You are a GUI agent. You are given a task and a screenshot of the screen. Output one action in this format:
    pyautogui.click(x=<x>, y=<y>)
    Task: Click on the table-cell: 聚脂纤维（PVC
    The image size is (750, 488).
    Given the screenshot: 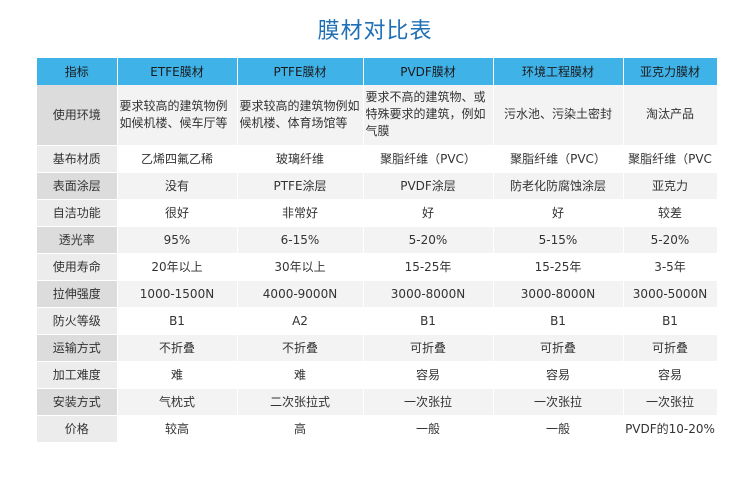 What is the action you would take?
    pyautogui.click(x=670, y=159)
    